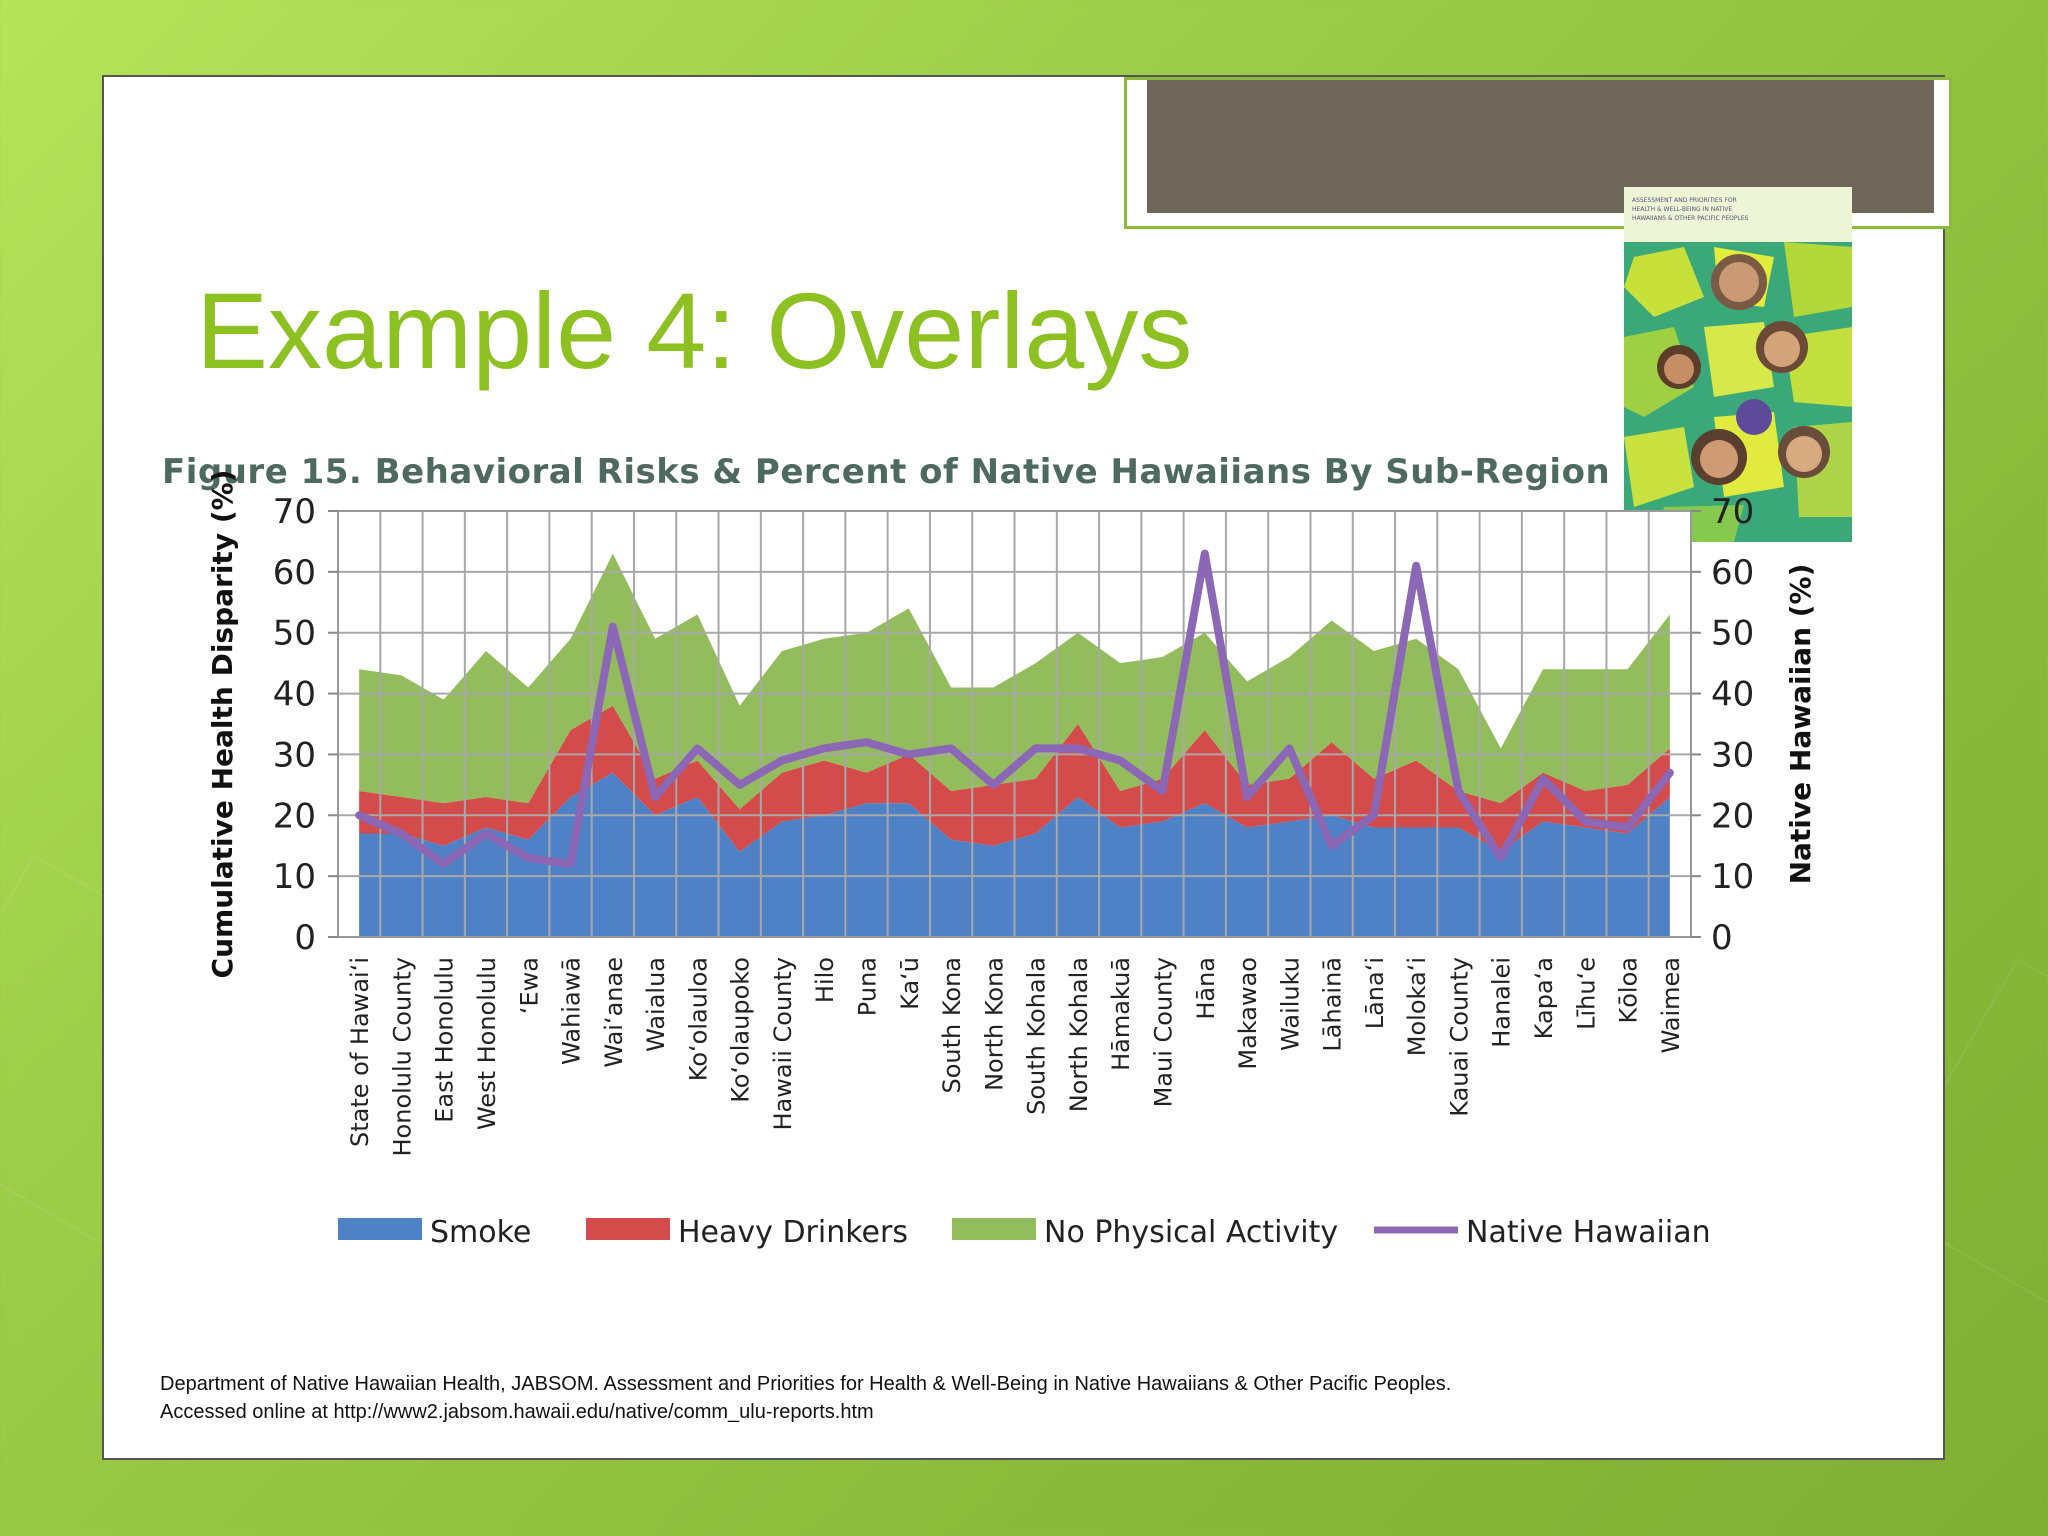 The height and width of the screenshot is (1536, 2048). I want to click on x-tick-label: Hāmakuā, so click(1121, 1014).